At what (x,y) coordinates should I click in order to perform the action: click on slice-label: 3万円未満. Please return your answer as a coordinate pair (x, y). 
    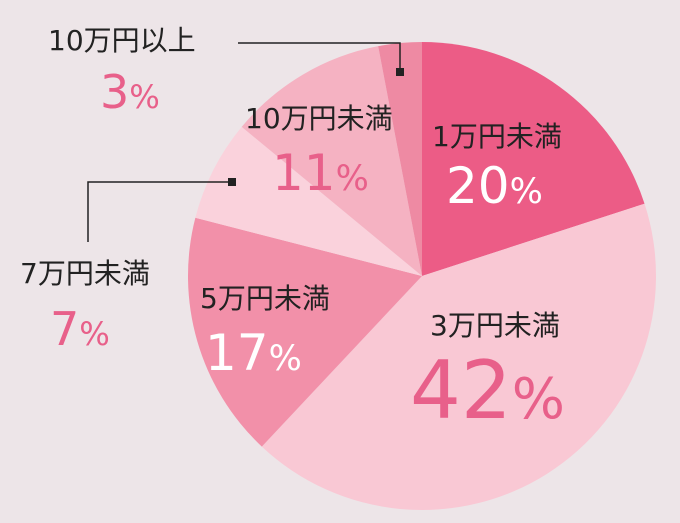
    Looking at the image, I should click on (495, 325).